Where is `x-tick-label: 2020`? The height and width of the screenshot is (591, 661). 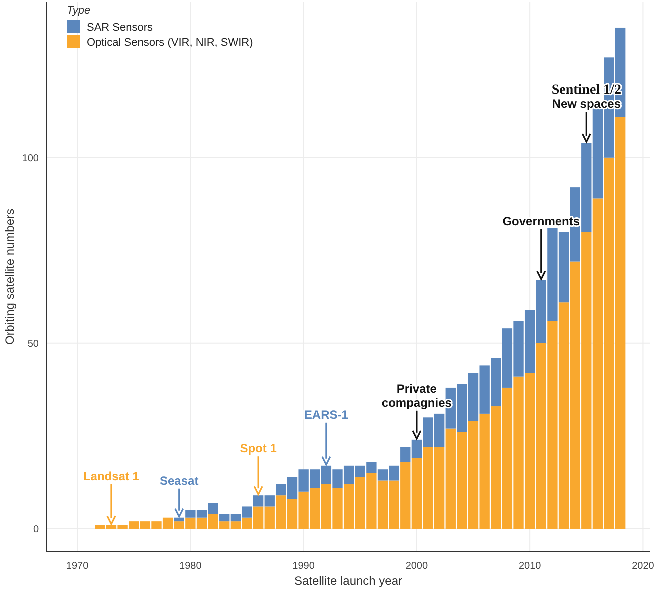
x-tick-label: 2020 is located at coordinates (643, 566).